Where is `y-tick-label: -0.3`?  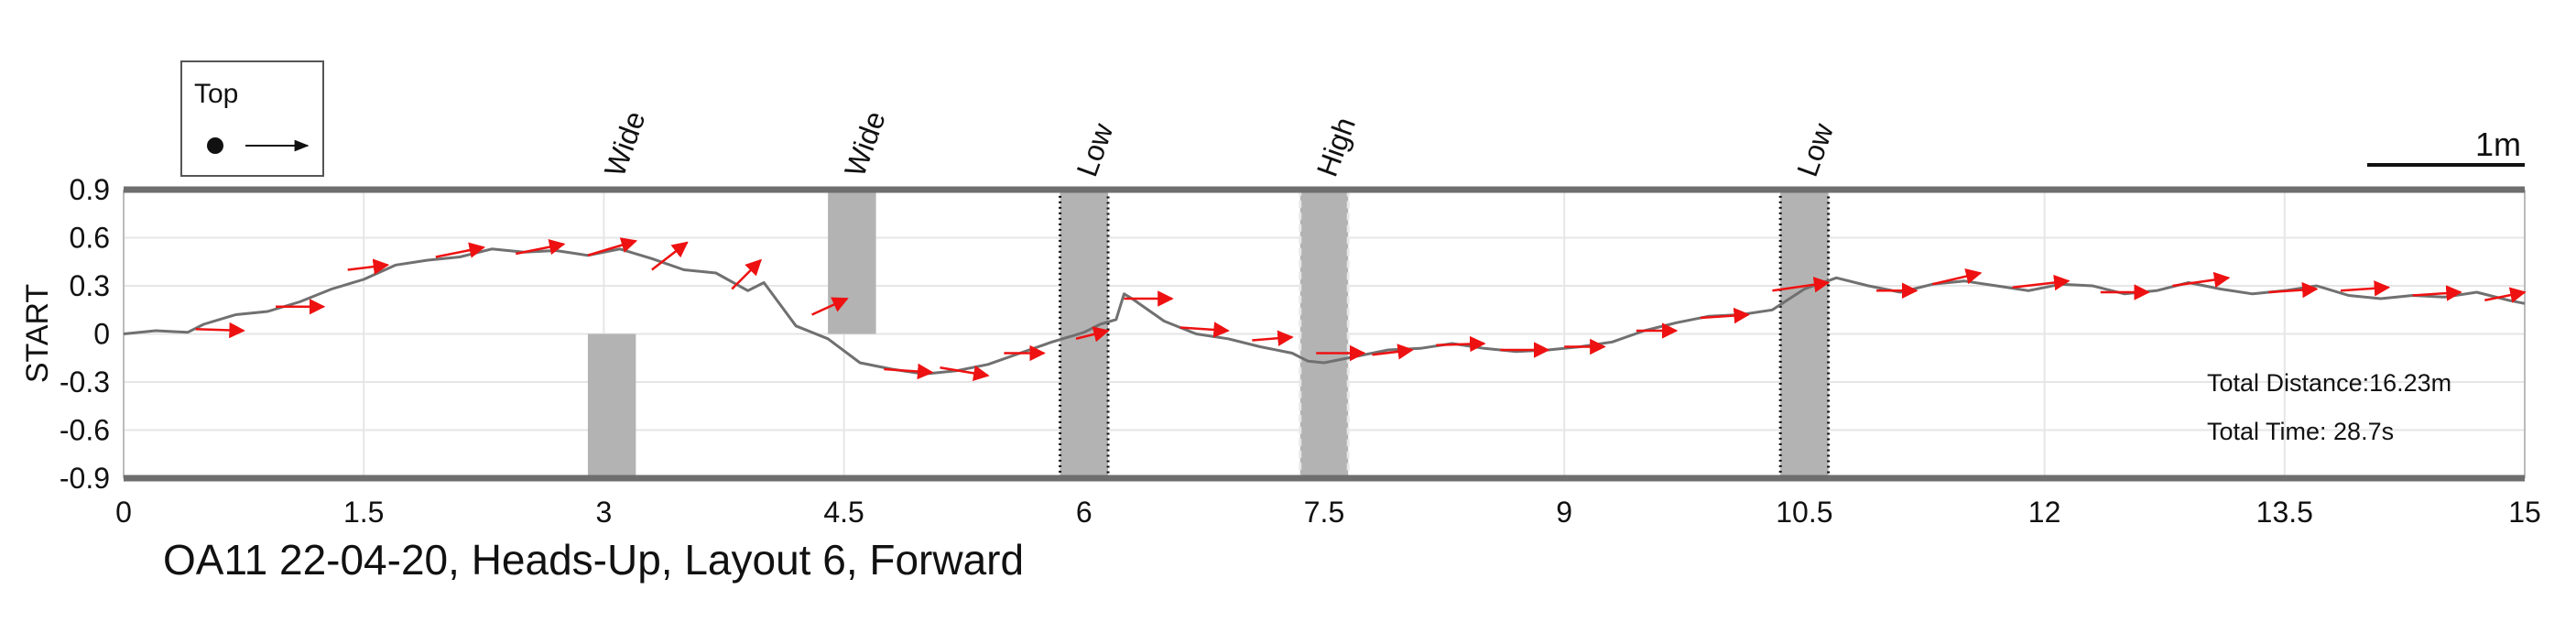
y-tick-label: -0.3 is located at coordinates (85, 382).